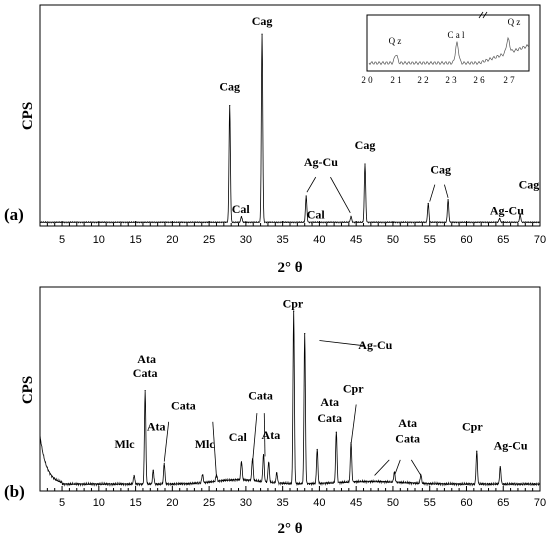 The height and width of the screenshot is (555, 550). What do you see at coordinates (449, 51) in the screenshot?
I see `inset-pattern-line` at bounding box center [449, 51].